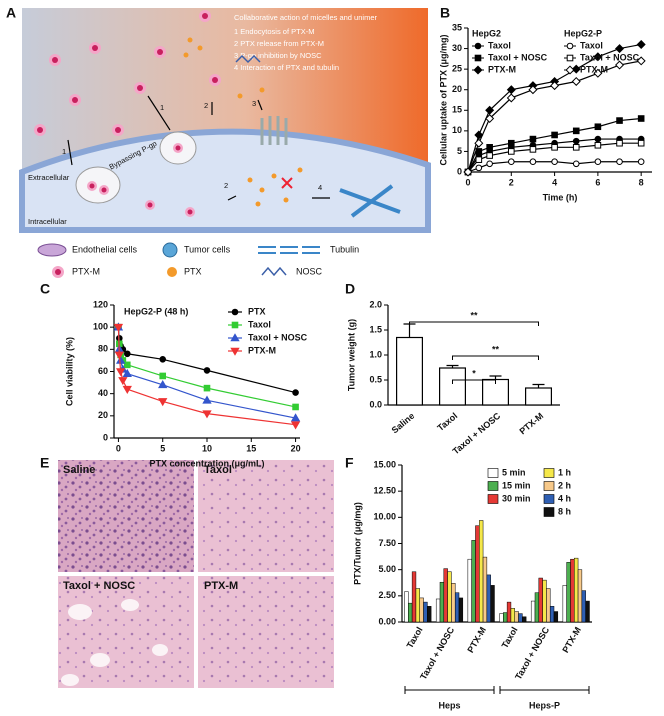 The width and height of the screenshot is (664, 716). What do you see at coordinates (103, 349) in the screenshot?
I see `y-tick-label: 80` at bounding box center [103, 349].